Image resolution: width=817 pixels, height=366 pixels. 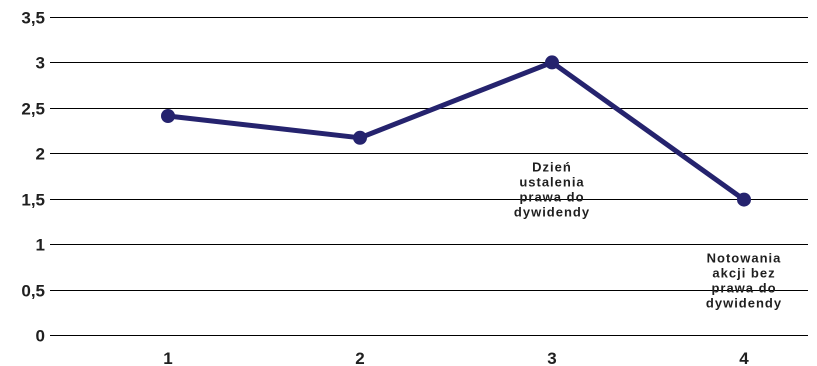 I want to click on y-axis-tick-labels: 0 0,5 1 1,5 2 2,5 3 3,5, so click(x=33, y=177).